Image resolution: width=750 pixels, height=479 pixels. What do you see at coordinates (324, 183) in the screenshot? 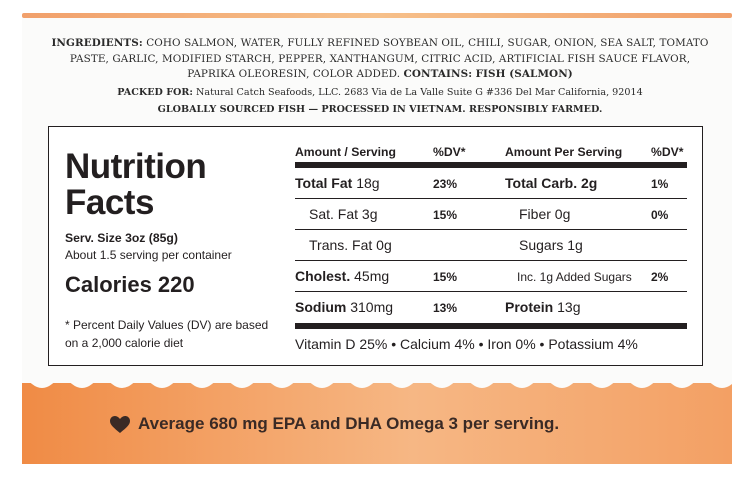
I see `nutrient-name: Total Fat` at bounding box center [324, 183].